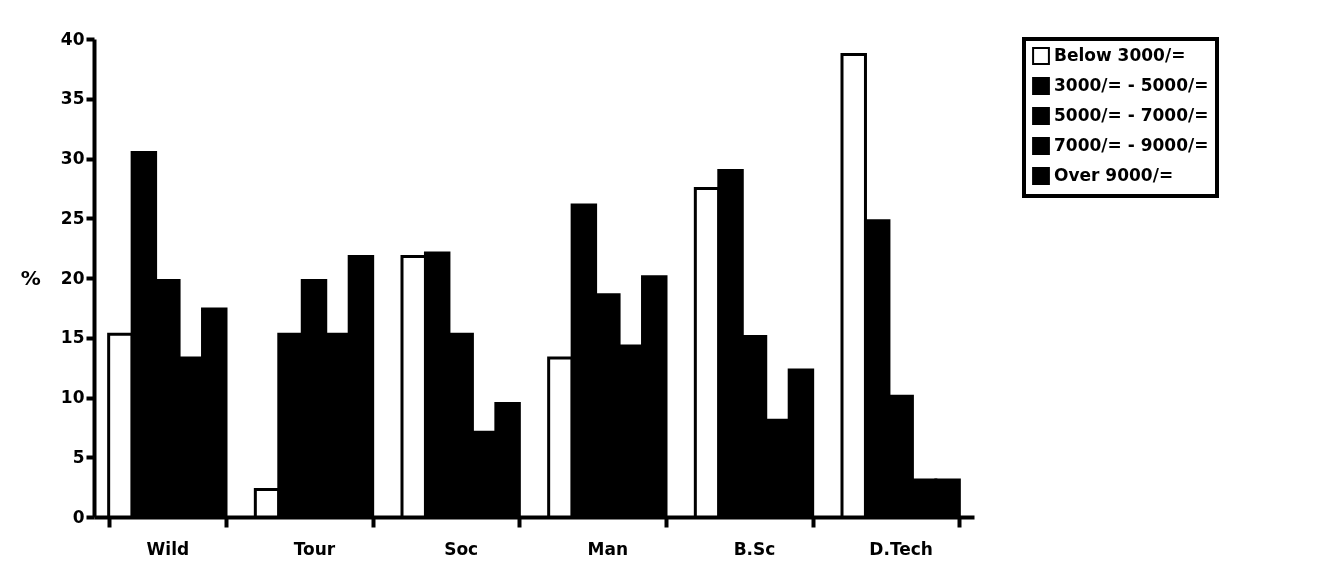 The width and height of the screenshot is (1333, 583). What do you see at coordinates (1131, 85) in the screenshot?
I see `legend-label: 3000/= - 5000/=` at bounding box center [1131, 85].